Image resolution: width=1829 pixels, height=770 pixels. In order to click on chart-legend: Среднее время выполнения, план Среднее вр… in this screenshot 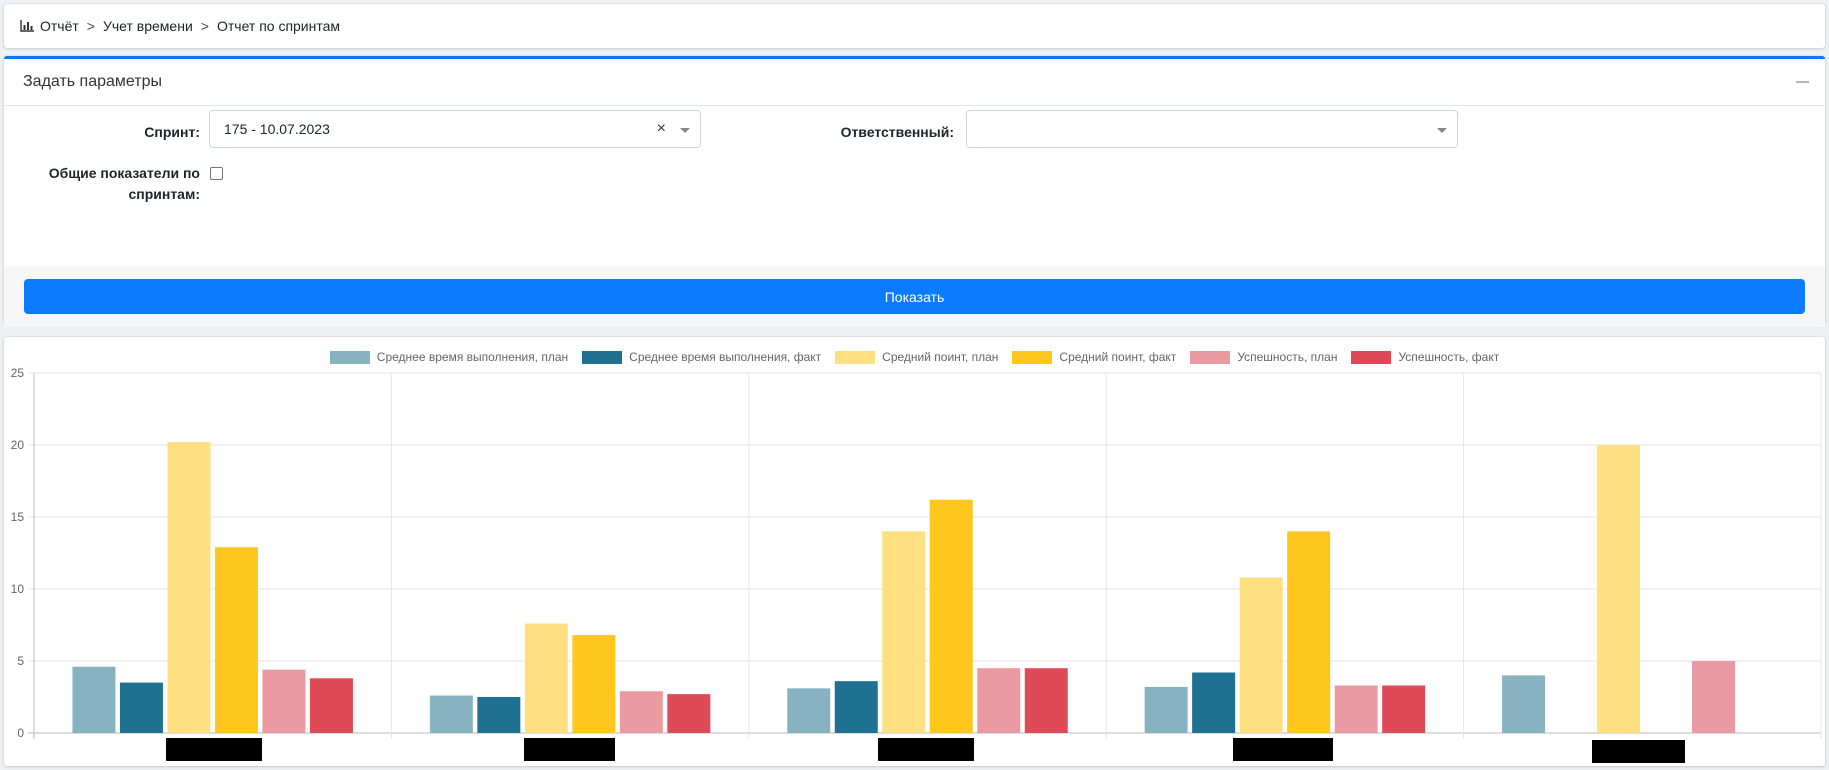, I will do `click(914, 357)`.